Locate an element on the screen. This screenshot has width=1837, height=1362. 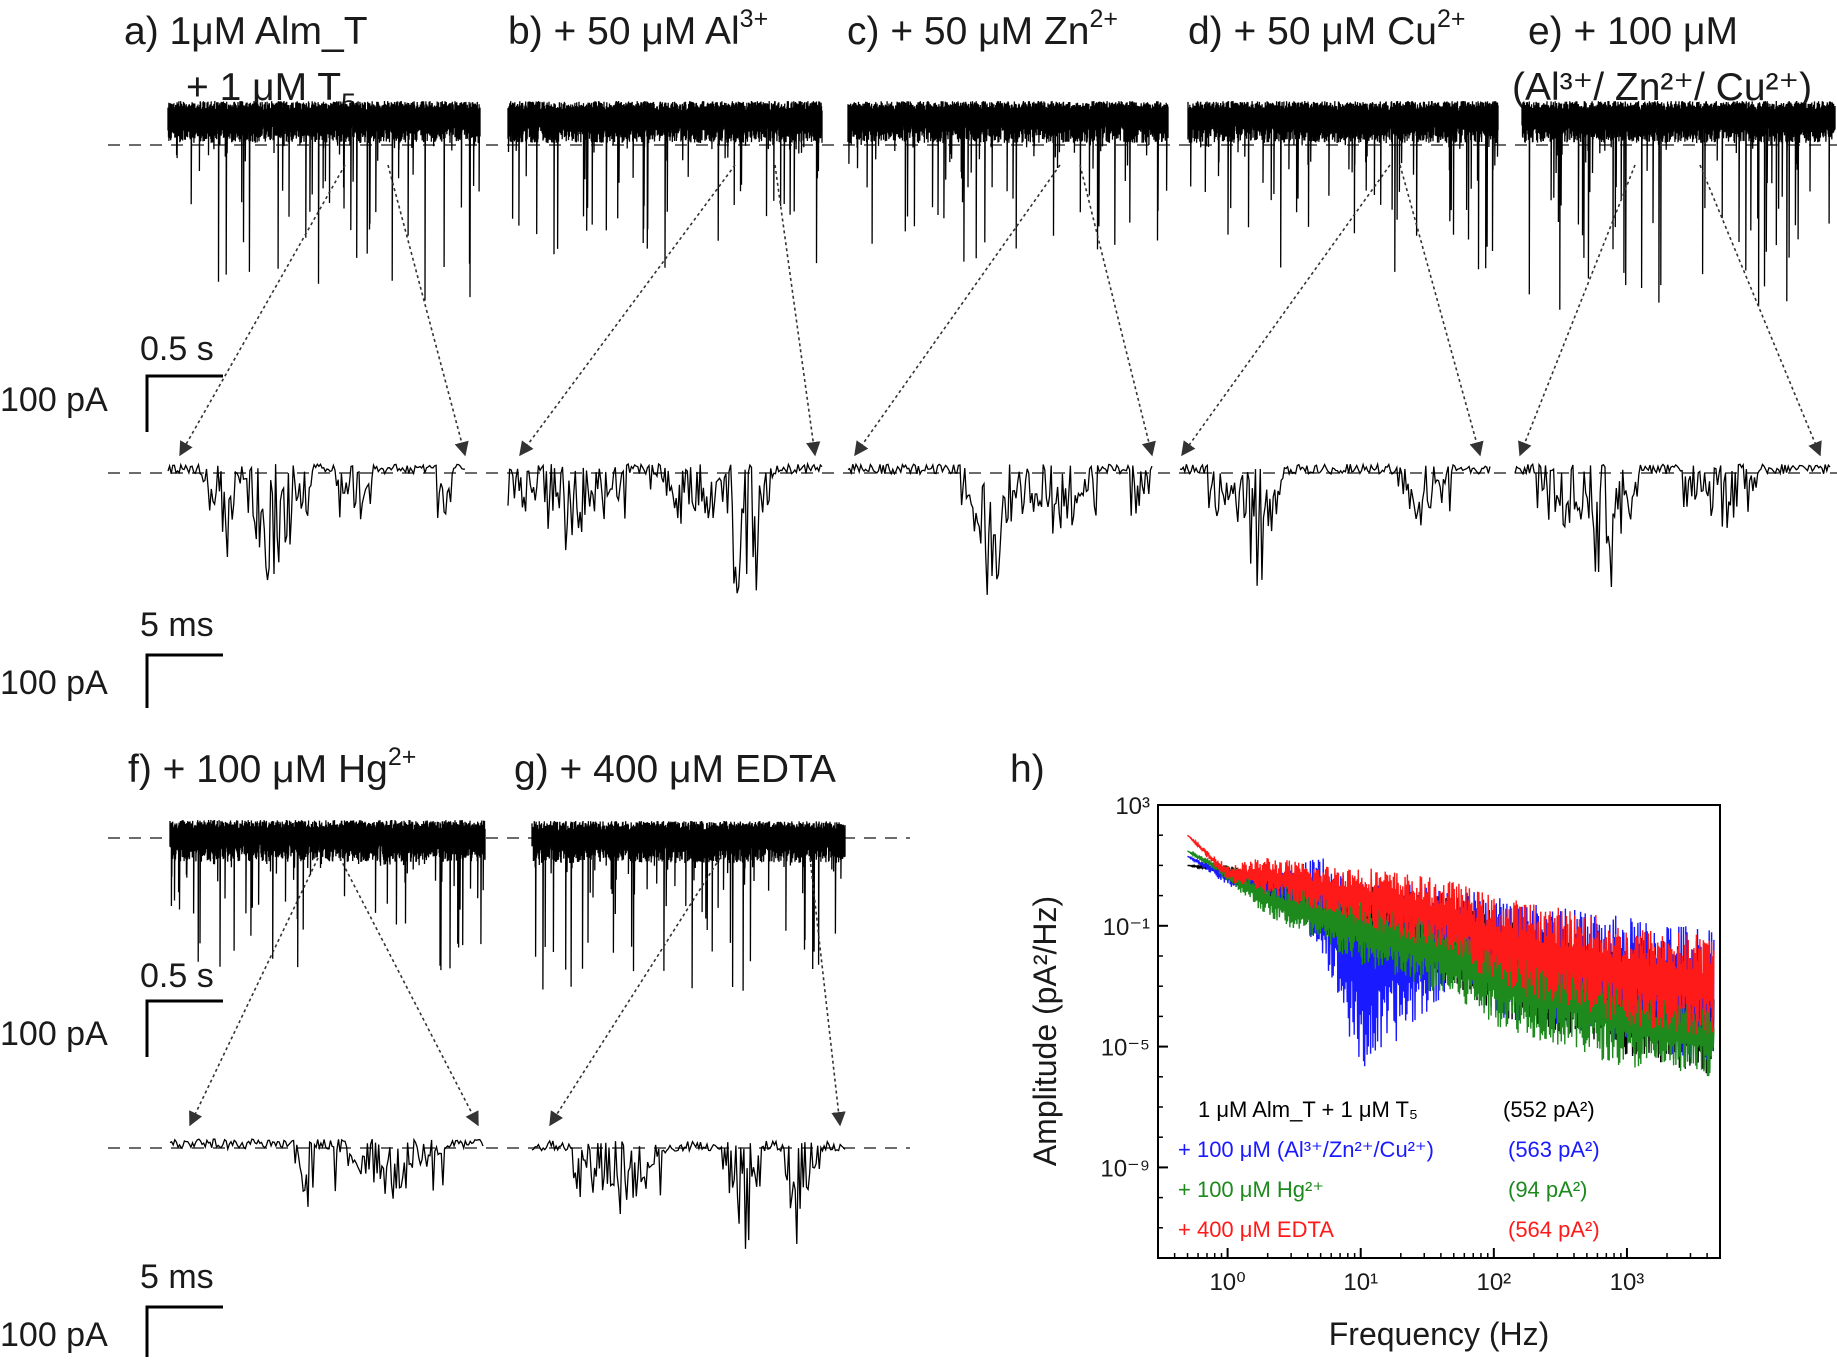
panel-e-title-line2: (Al³⁺/ Zn²⁺/ Cu²⁺) is located at coordinates (1662, 87).